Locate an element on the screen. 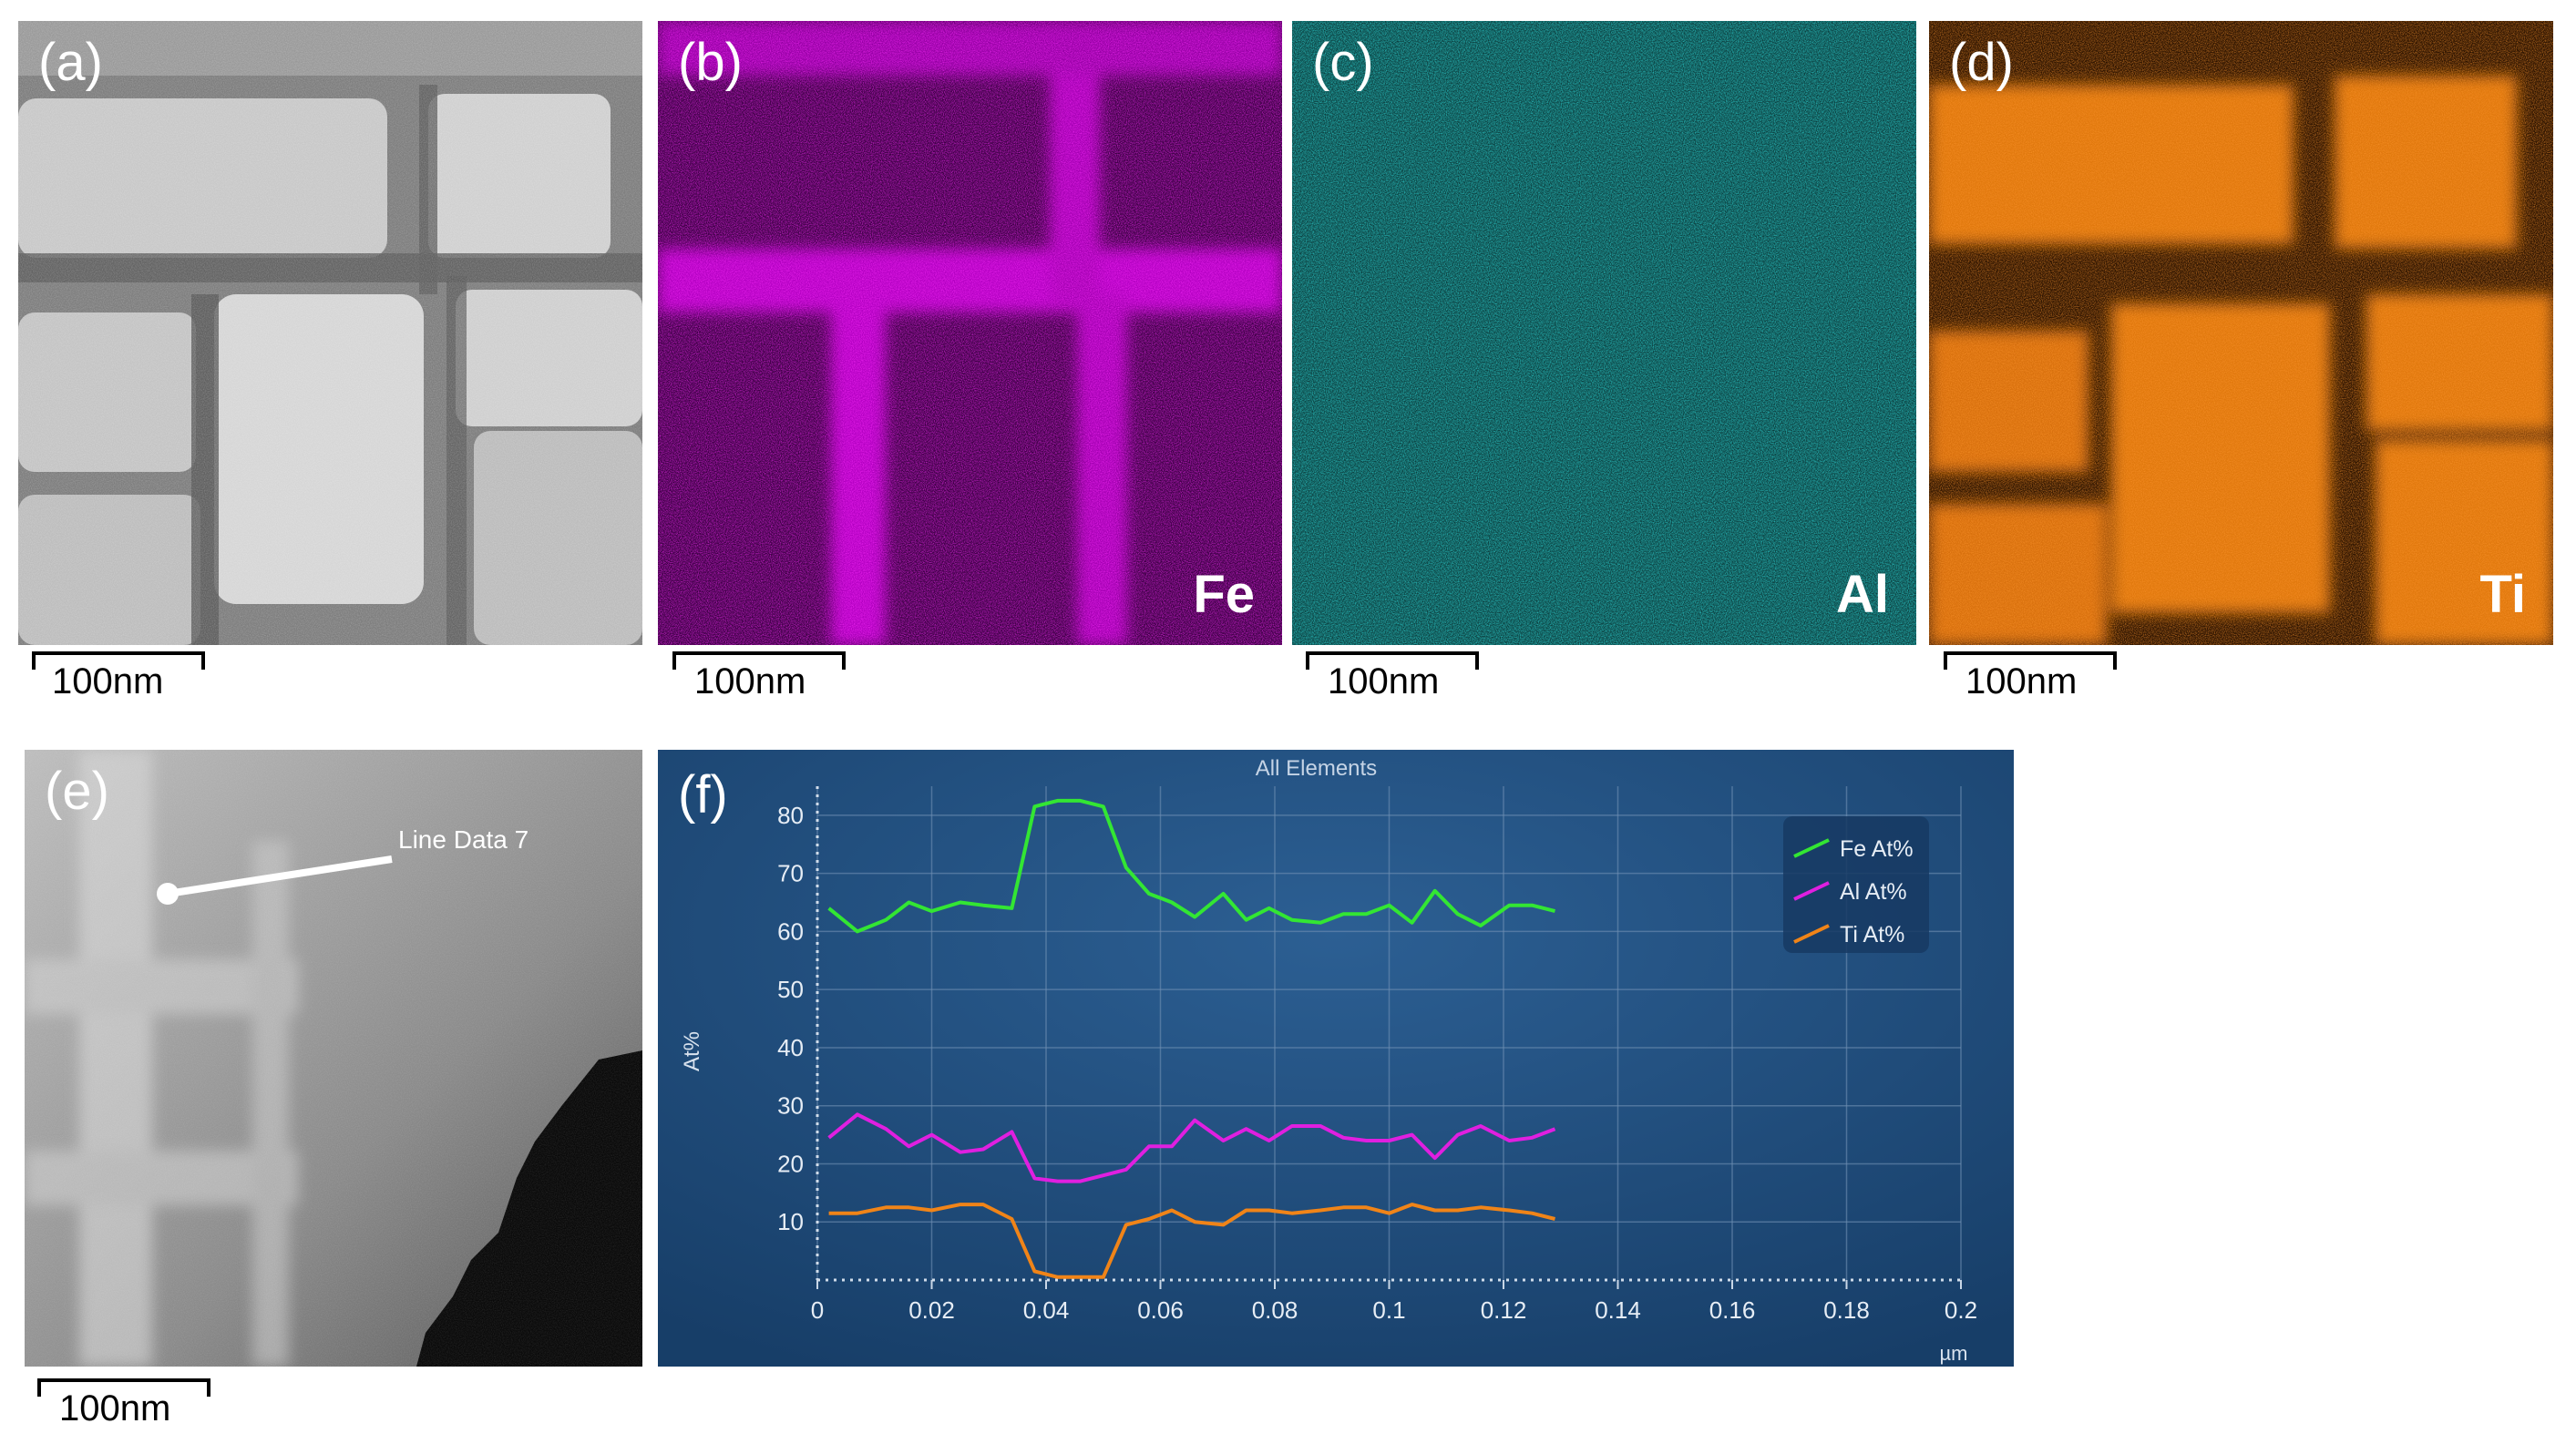 Image resolution: width=2576 pixels, height=1444 pixels. panel-d-map-image is located at coordinates (2241, 333).